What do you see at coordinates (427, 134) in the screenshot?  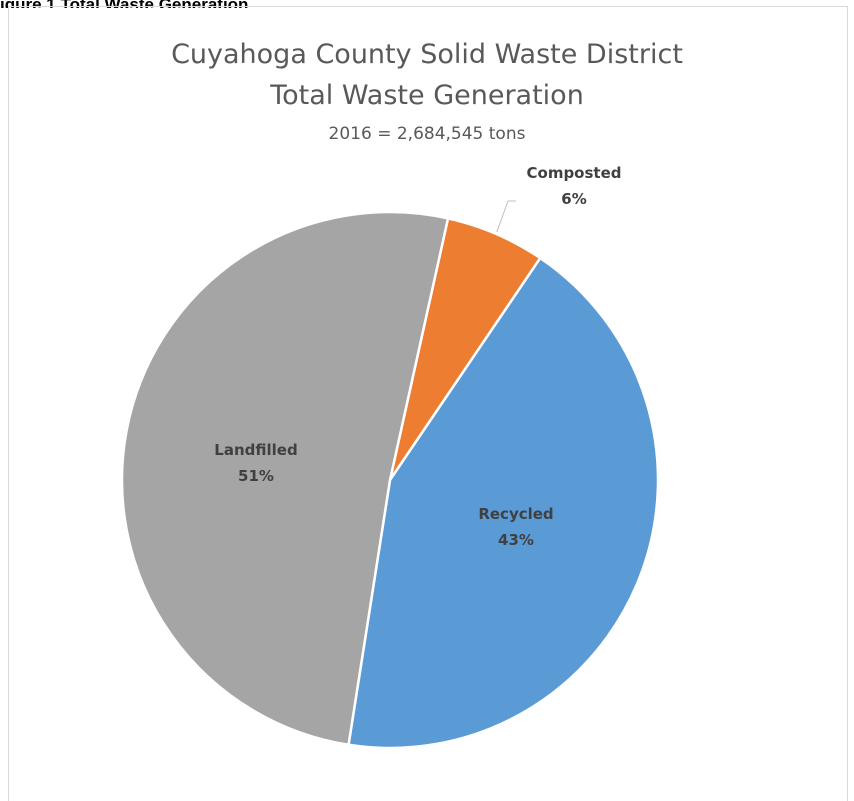 I see `chart-subtitle: 2016 = 2,684,545 tons` at bounding box center [427, 134].